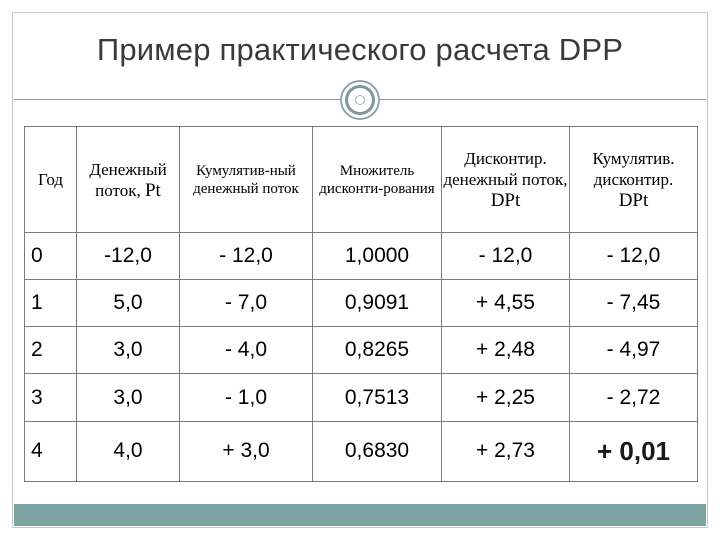 Image resolution: width=720 pixels, height=540 pixels. Describe the element at coordinates (50, 256) in the screenshot. I see `cell-year: 0` at that location.